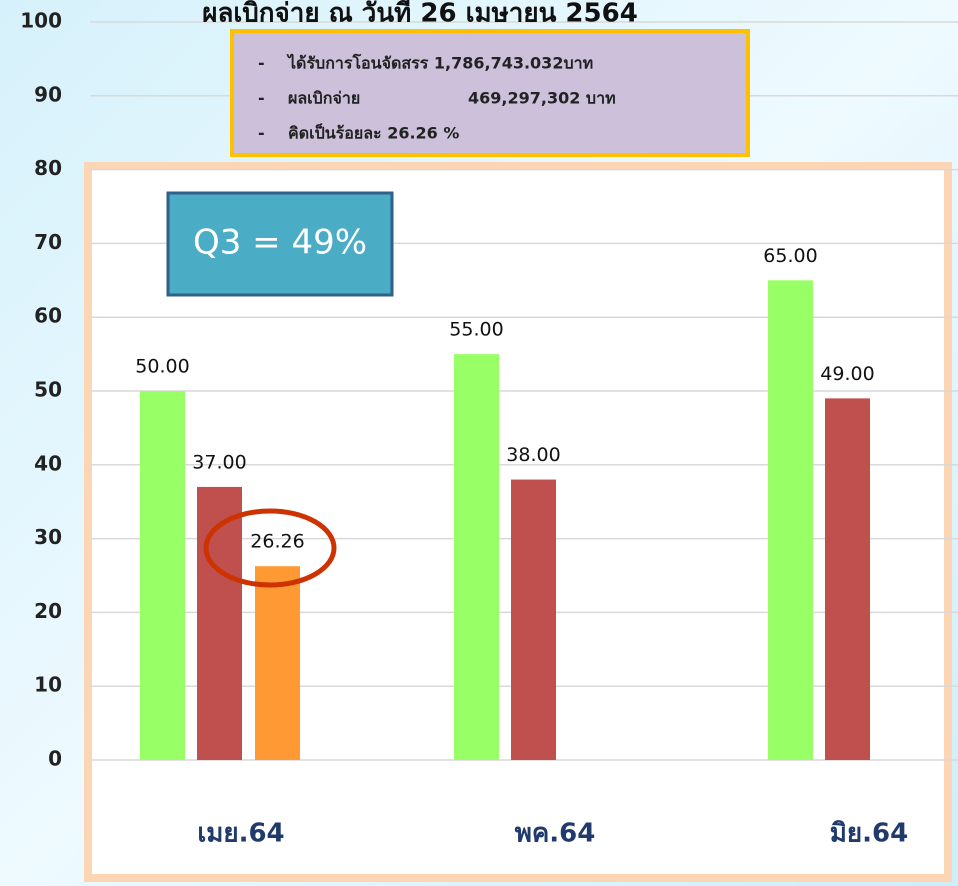 The height and width of the screenshot is (886, 958). What do you see at coordinates (439, 63) in the screenshot?
I see `info-text: ได้รับการโอนจัดสรร 1,786,743.032บาท` at bounding box center [439, 63].